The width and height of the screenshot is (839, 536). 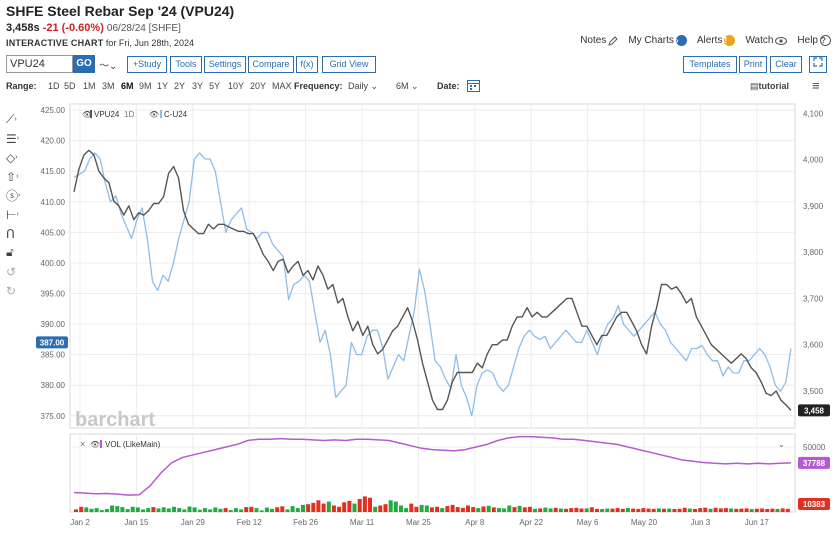 I want to click on compare-button: Compare, so click(x=271, y=64).